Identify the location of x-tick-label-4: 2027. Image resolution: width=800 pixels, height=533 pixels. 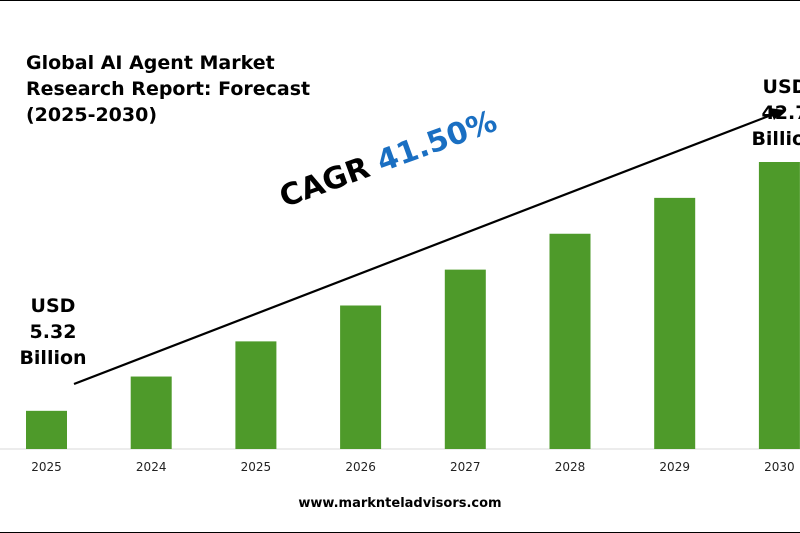
(465, 467).